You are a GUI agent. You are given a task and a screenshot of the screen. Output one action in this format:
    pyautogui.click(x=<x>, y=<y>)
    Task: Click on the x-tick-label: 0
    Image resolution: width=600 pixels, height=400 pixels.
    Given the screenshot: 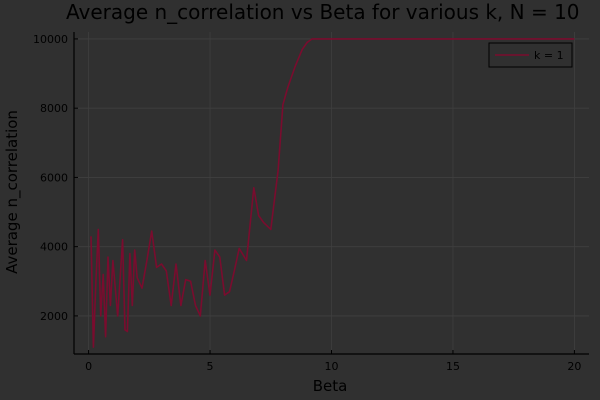 What is the action you would take?
    pyautogui.click(x=88, y=366)
    